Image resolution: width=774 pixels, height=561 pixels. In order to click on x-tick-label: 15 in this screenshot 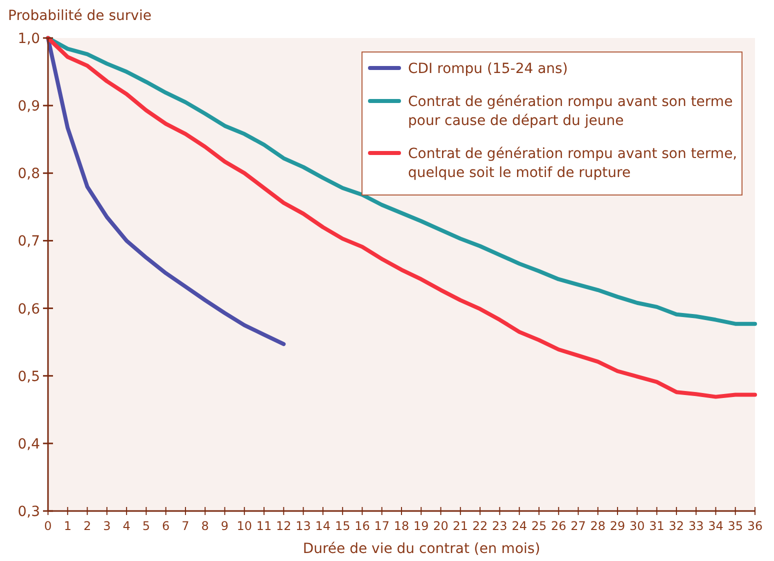, I will do `click(342, 526)`.